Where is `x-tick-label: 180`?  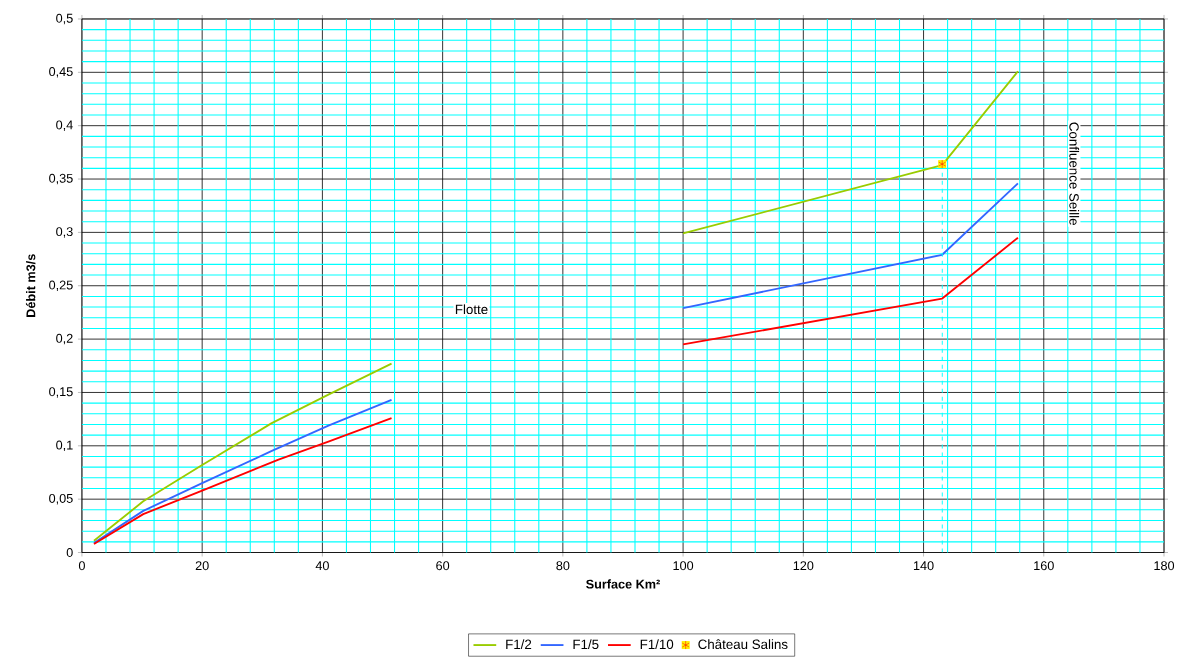
x-tick-label: 180 is located at coordinates (1164, 565).